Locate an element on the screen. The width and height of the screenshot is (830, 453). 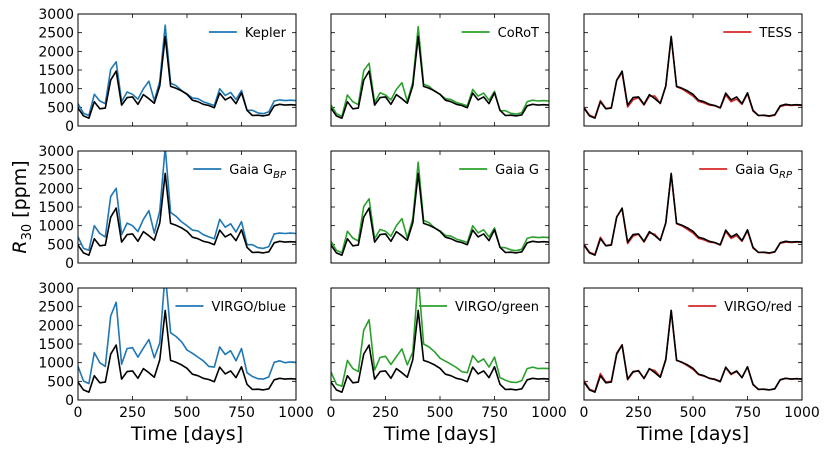
legend-label: VIRGO/blue is located at coordinates (248, 307).